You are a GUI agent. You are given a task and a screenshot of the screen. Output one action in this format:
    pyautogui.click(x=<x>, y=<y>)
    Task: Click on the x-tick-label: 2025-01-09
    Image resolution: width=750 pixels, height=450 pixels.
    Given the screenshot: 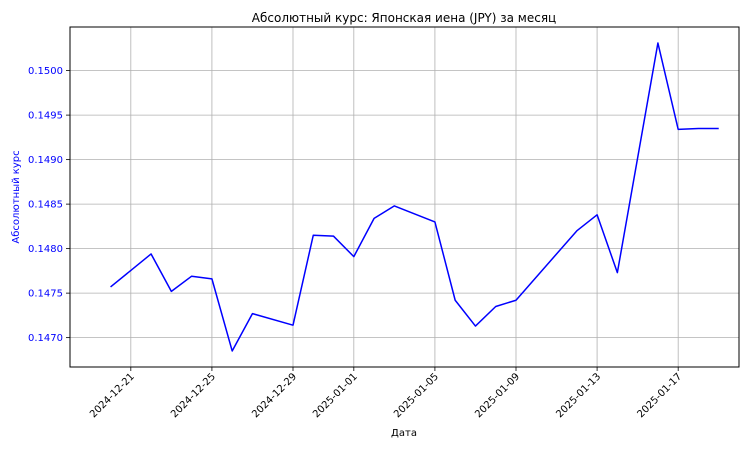 What is the action you would take?
    pyautogui.click(x=497, y=395)
    